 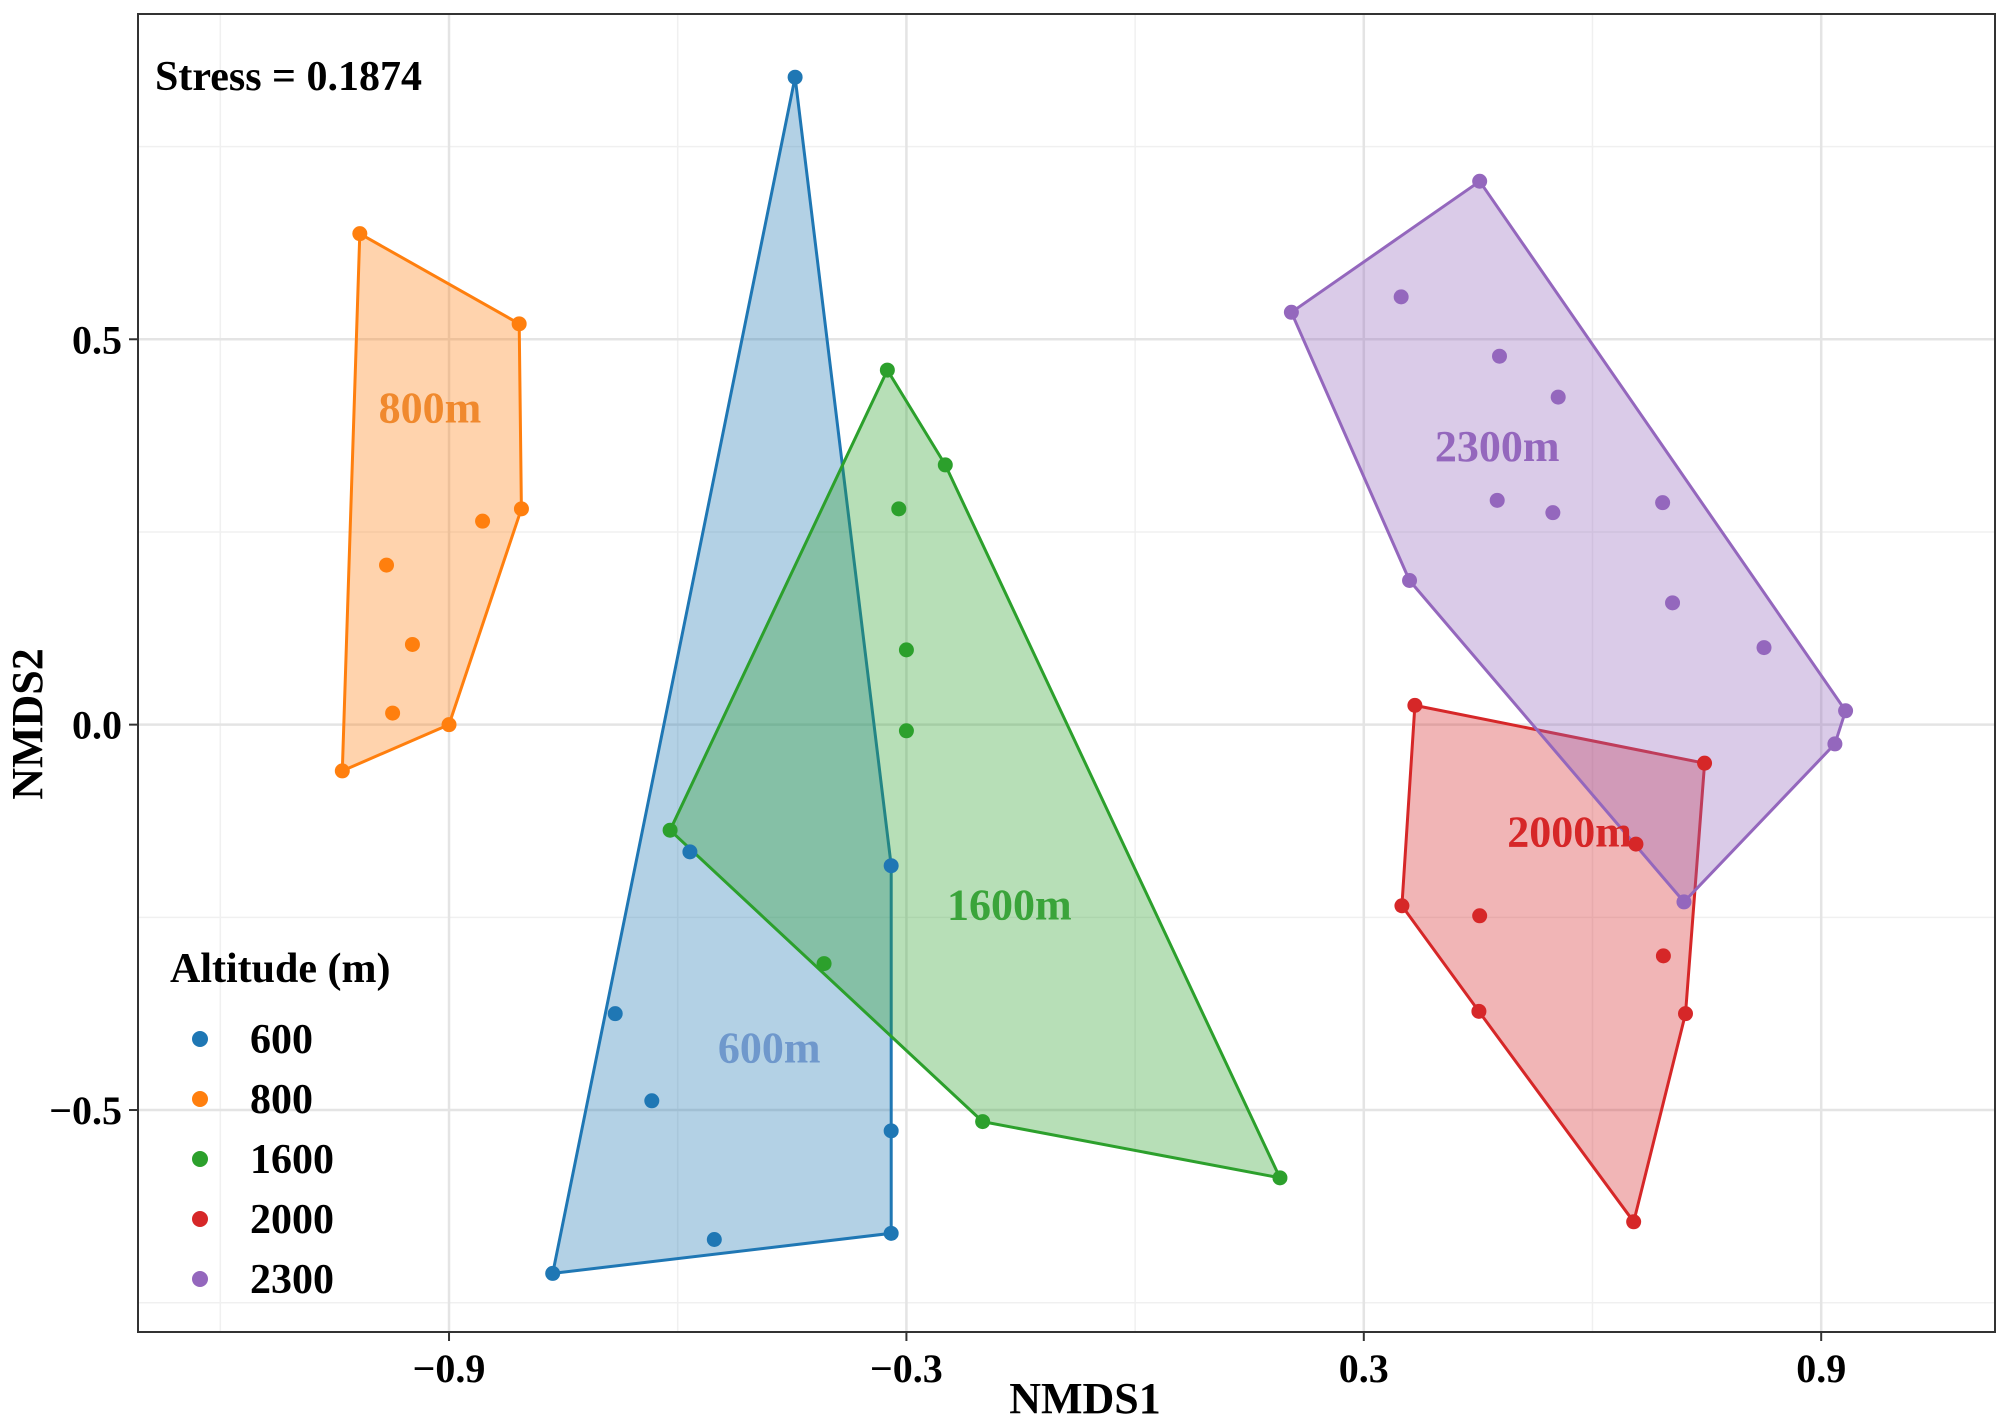 What do you see at coordinates (97, 725) in the screenshot?
I see `y-tick-label: 0.0` at bounding box center [97, 725].